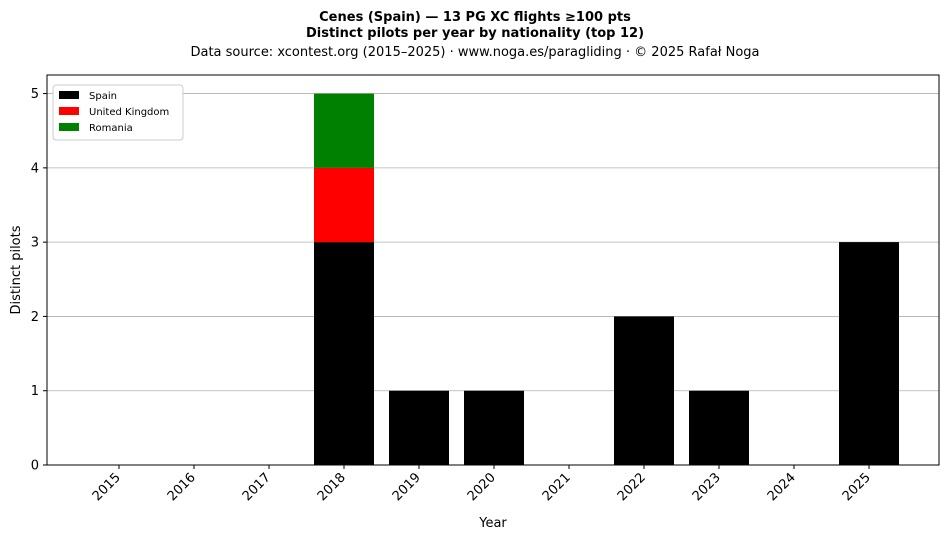 This screenshot has width=950, height=539. Describe the element at coordinates (632, 487) in the screenshot. I see `x-tick-label: 2022` at that location.